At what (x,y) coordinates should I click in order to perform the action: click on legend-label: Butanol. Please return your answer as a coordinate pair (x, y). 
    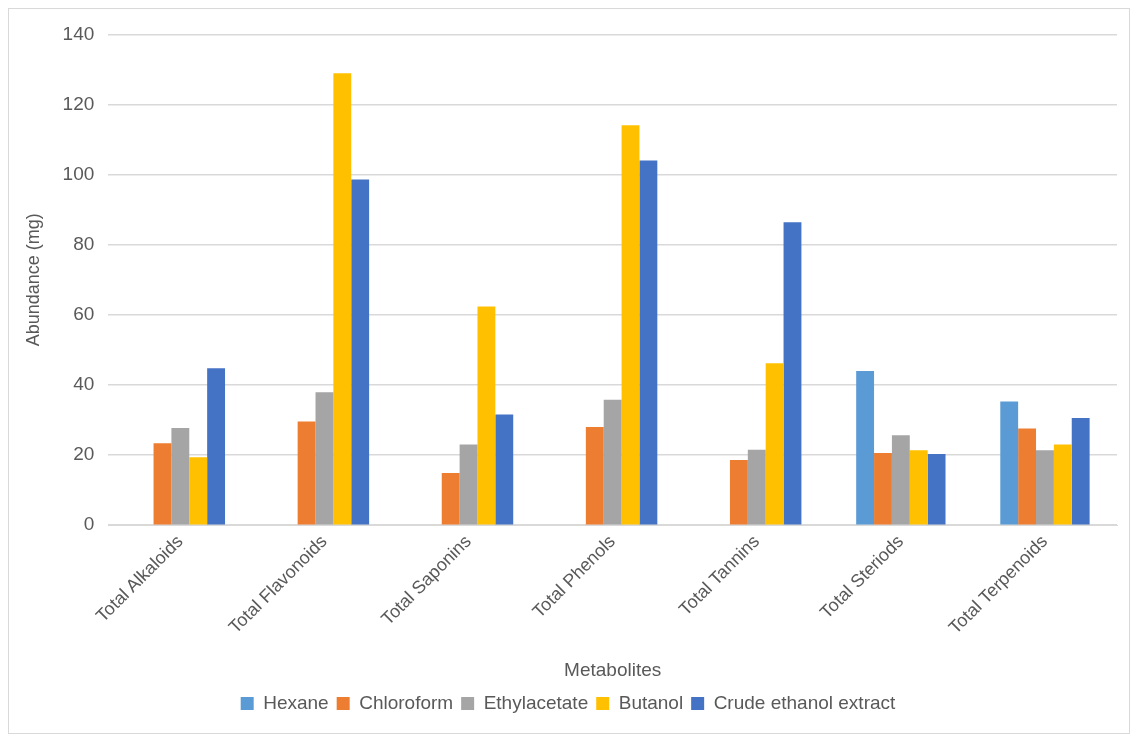
    Looking at the image, I should click on (651, 702).